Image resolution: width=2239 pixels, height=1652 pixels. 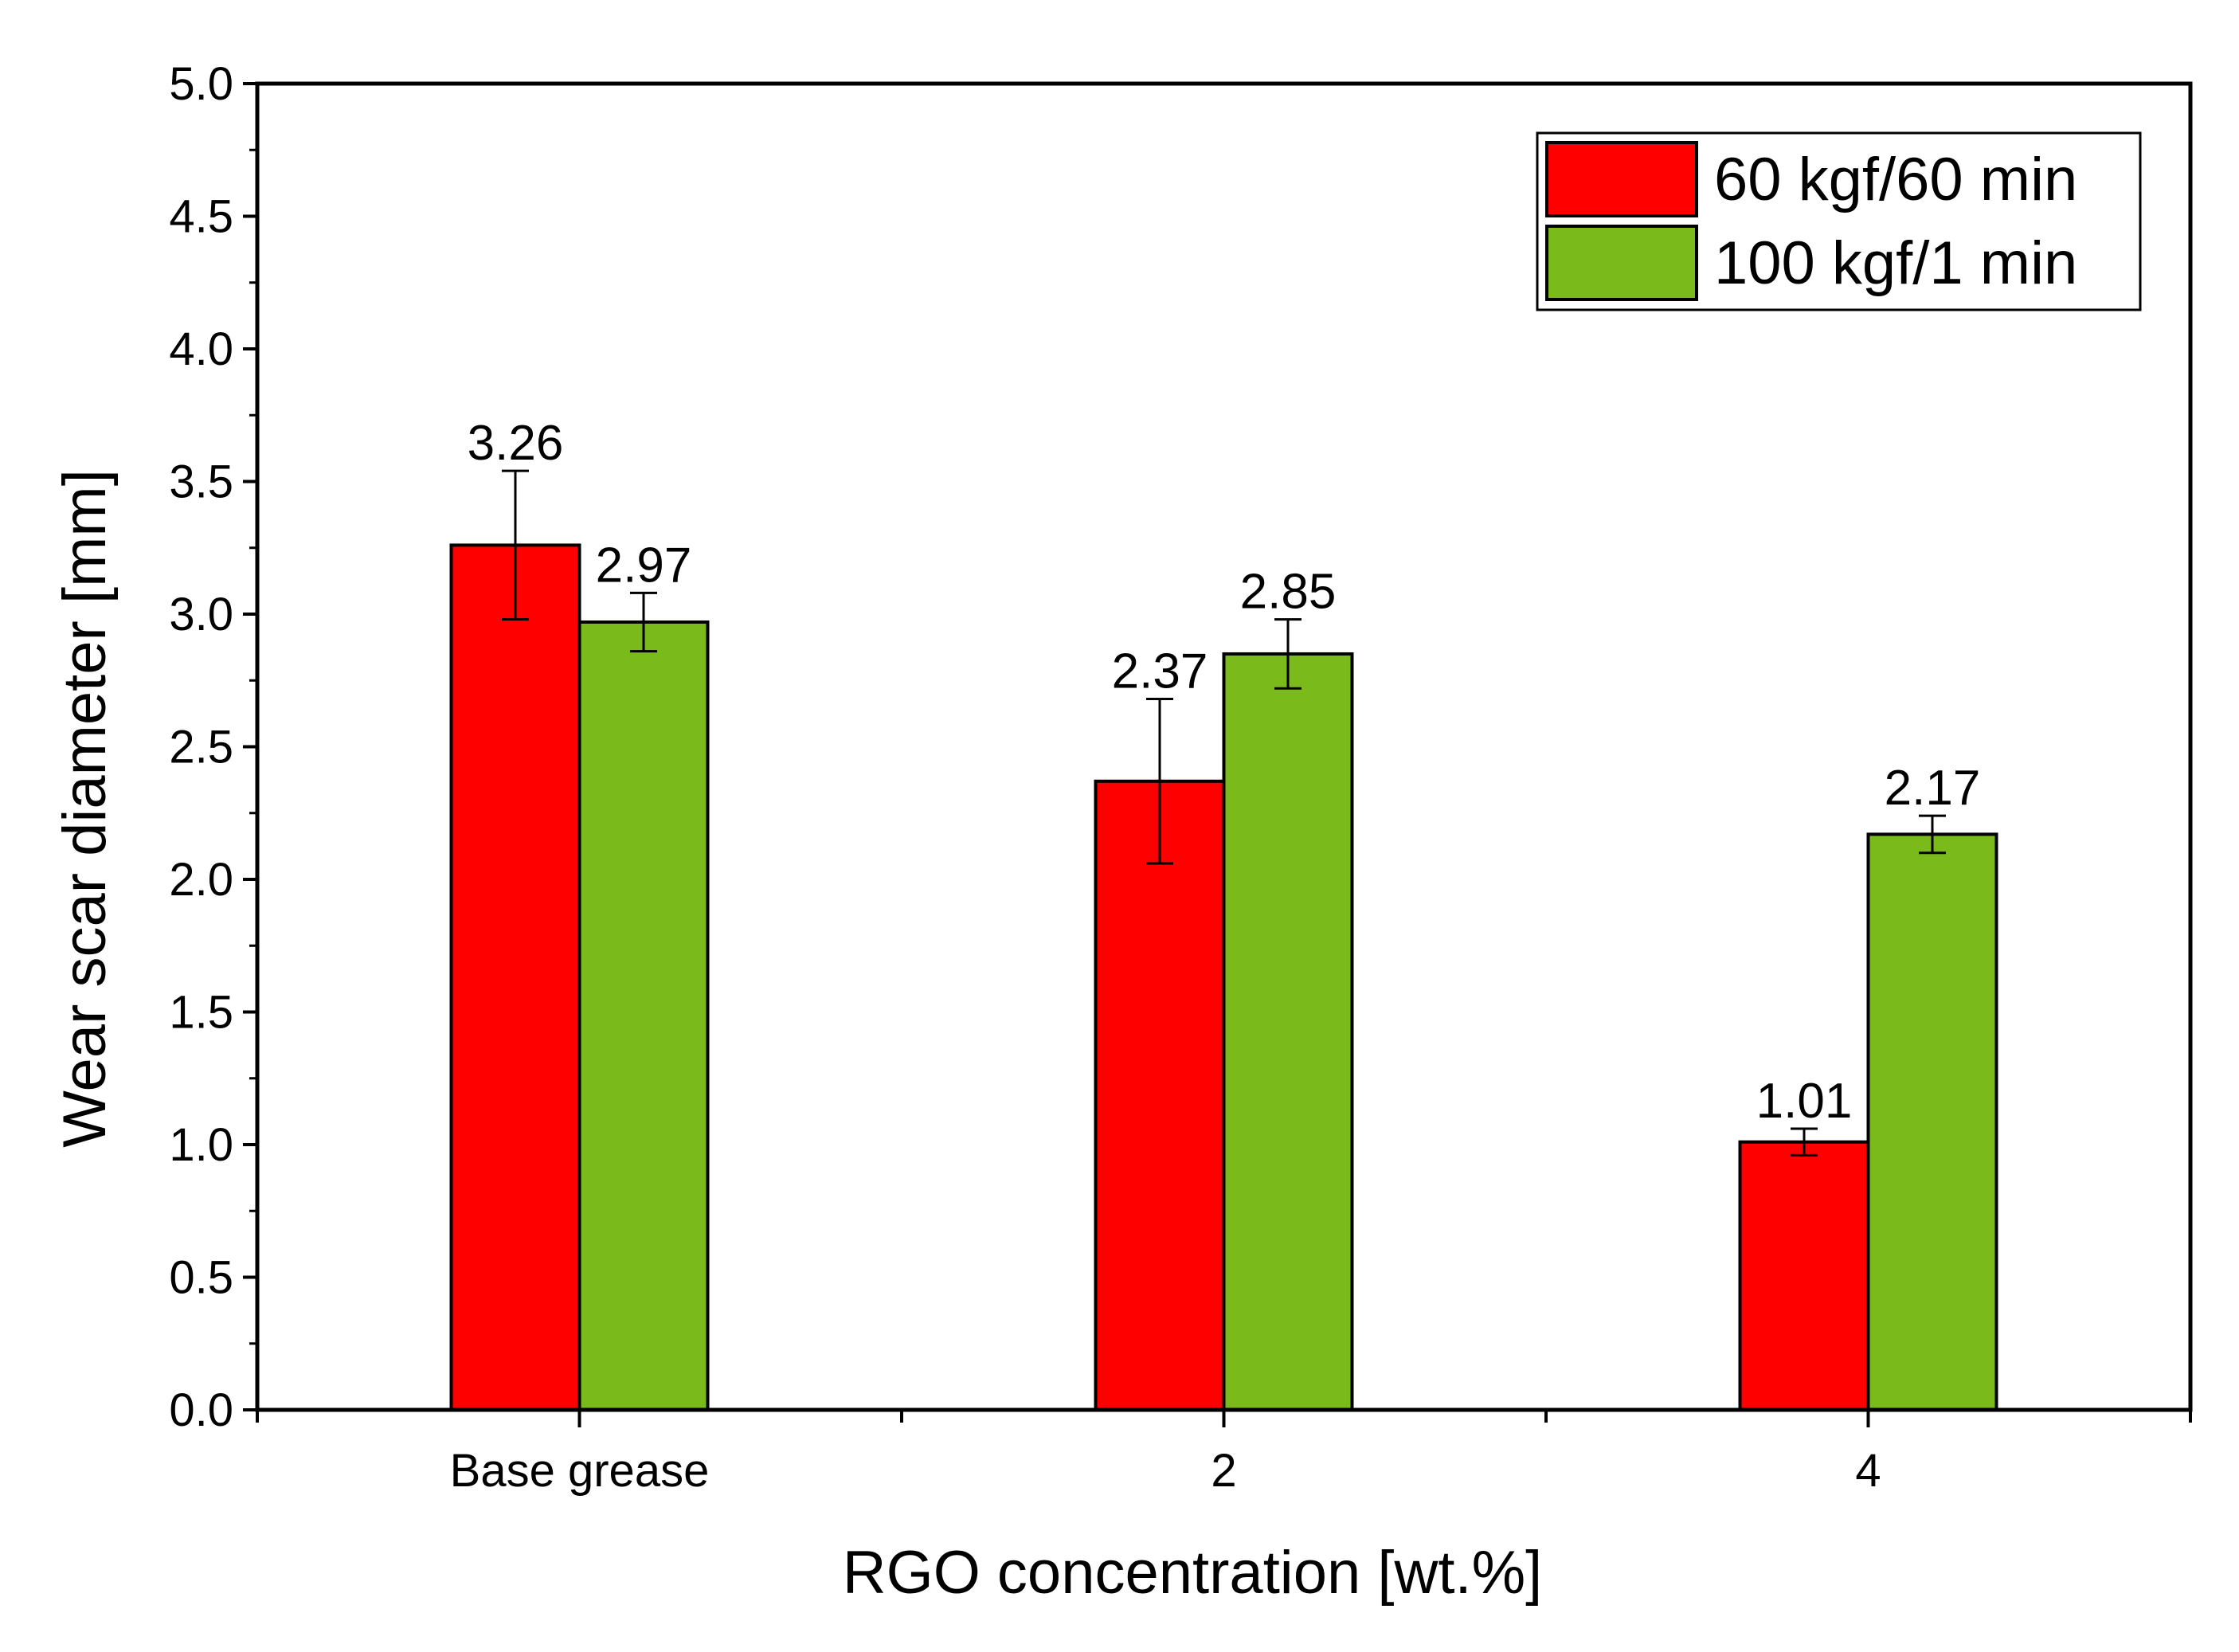 I want to click on legend-swatch-series2, so click(x=1621, y=263).